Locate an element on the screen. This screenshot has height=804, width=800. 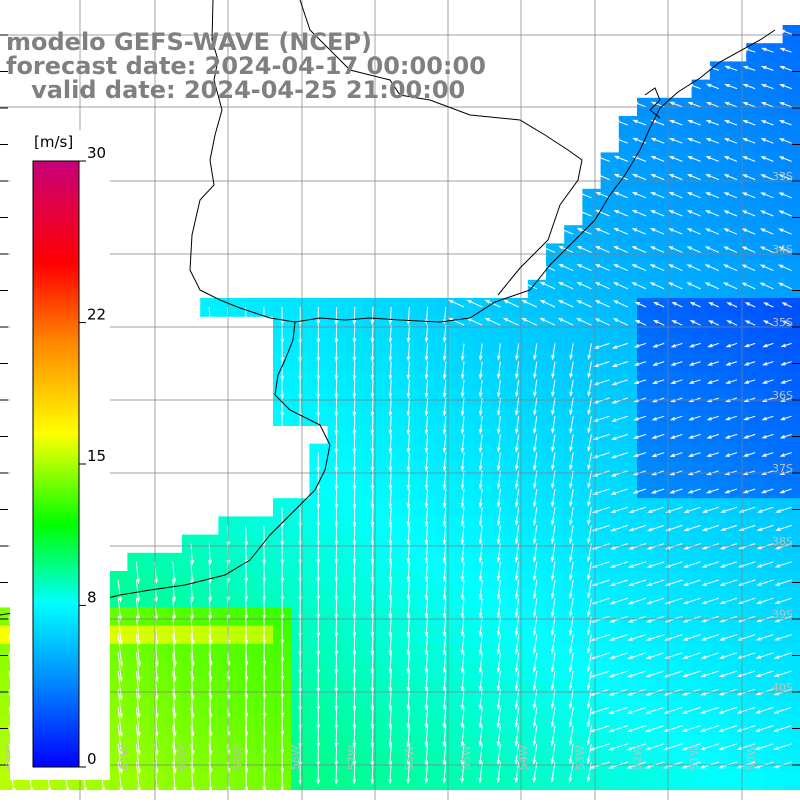
title-line-2: forecast date: 2024-04-17 00:00:00 is located at coordinates (246, 66).